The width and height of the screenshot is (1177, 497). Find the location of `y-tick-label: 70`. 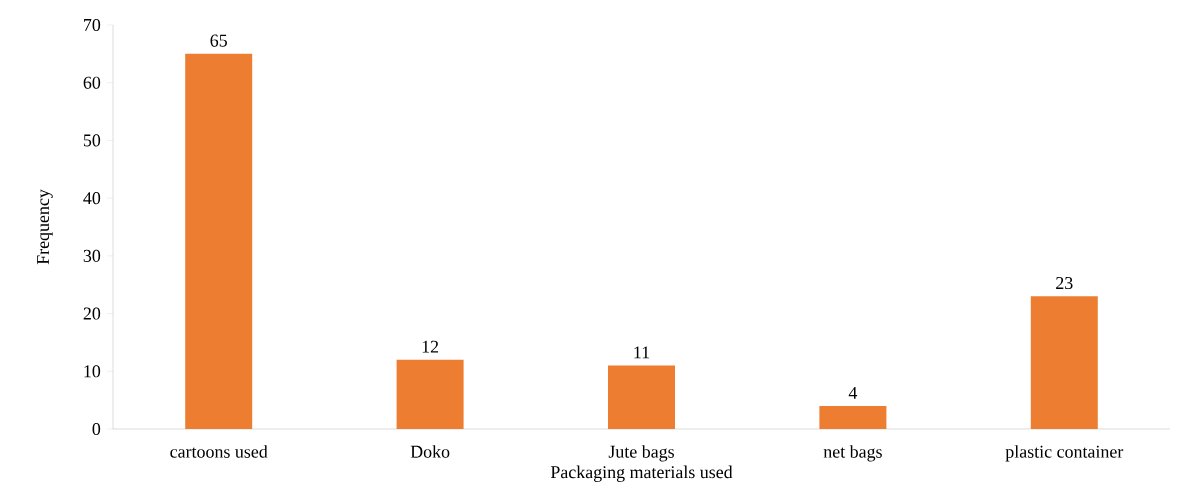

y-tick-label: 70 is located at coordinates (92, 25).